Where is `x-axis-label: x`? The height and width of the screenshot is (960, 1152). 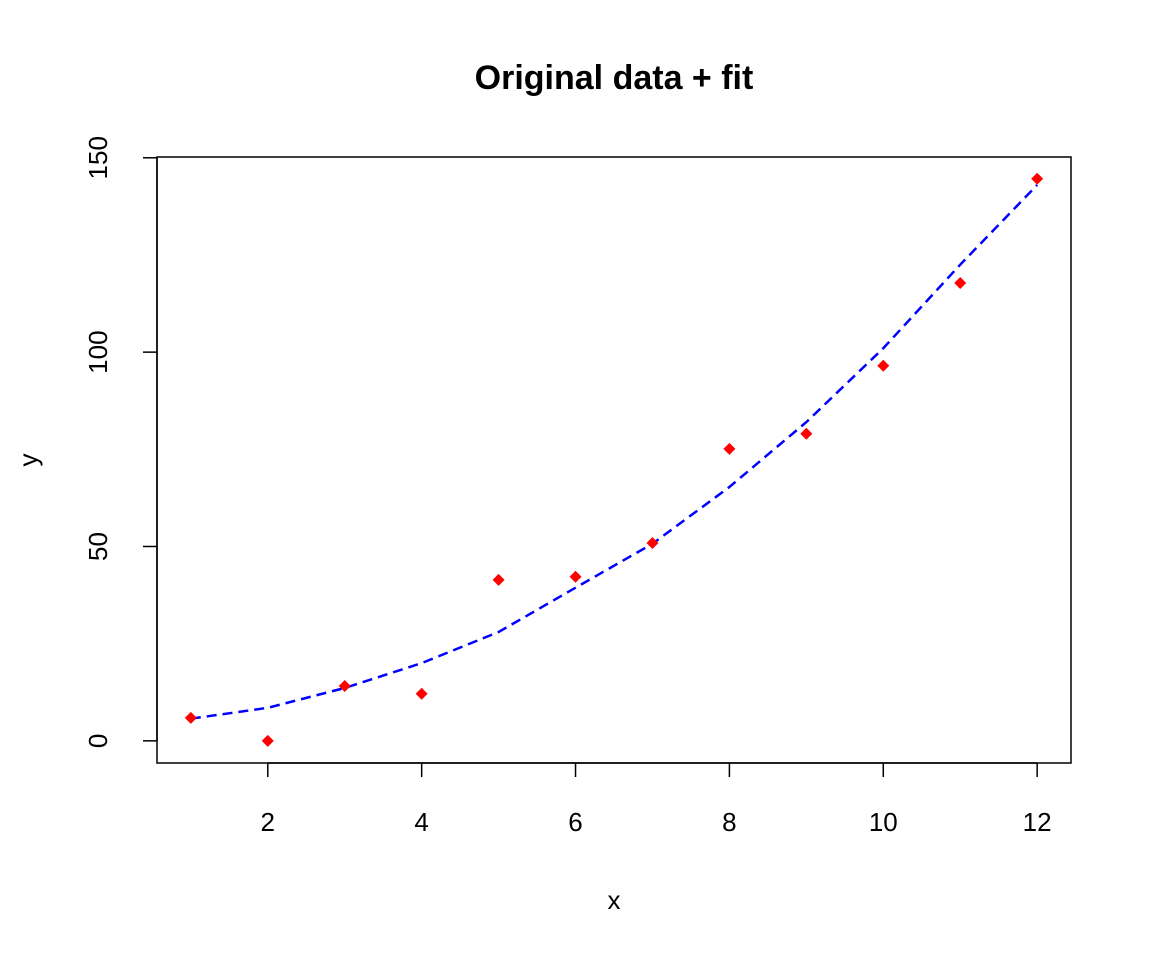
x-axis-label: x is located at coordinates (614, 900).